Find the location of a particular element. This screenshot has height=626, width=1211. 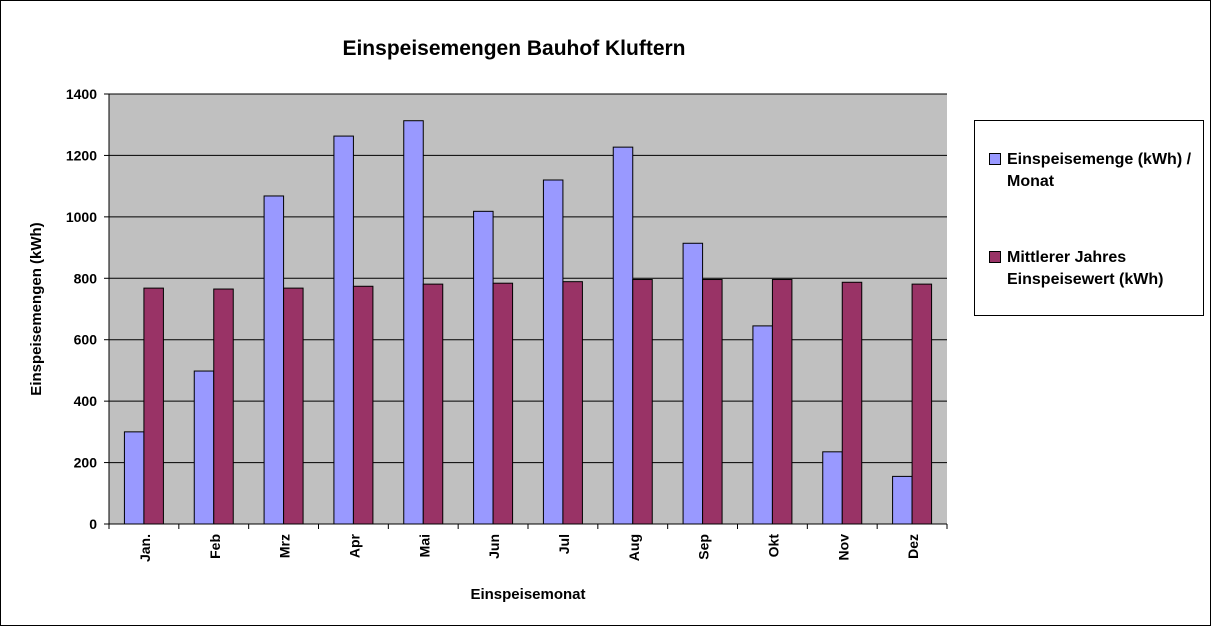

bar-mittlerer-jan is located at coordinates (153, 406).